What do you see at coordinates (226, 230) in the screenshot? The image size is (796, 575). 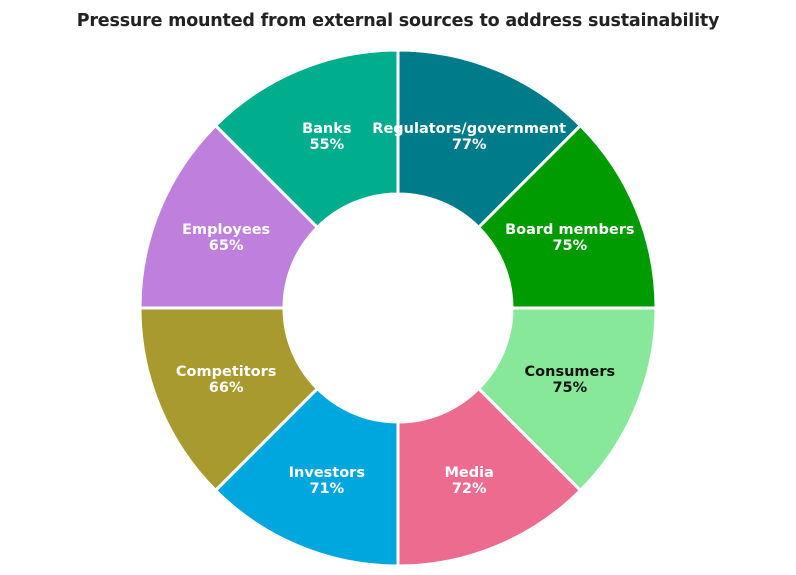 I see `slice-category-label: Employees` at bounding box center [226, 230].